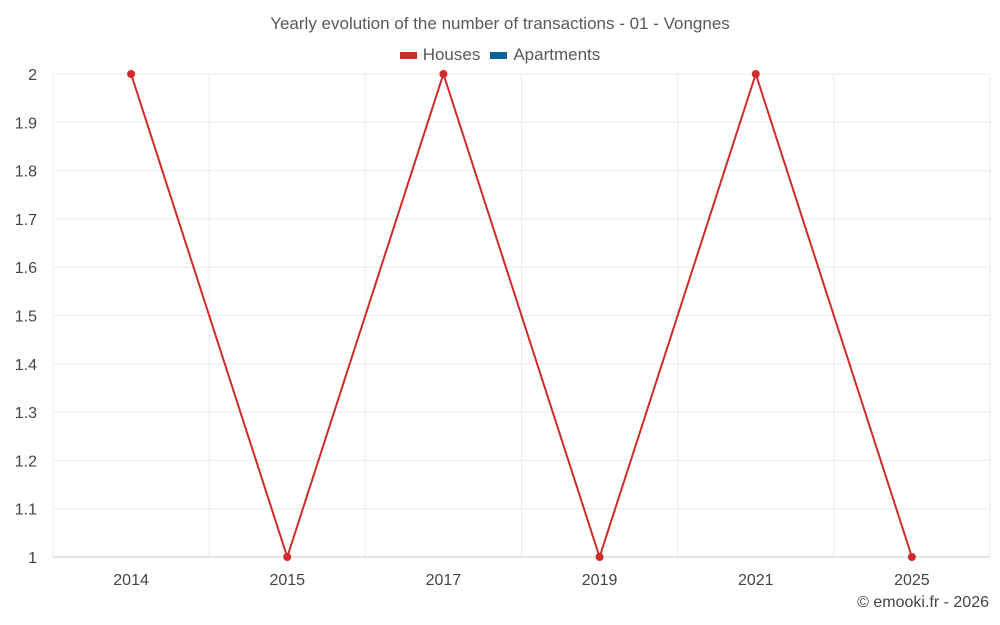 This screenshot has width=1000, height=625. What do you see at coordinates (912, 580) in the screenshot?
I see `x-tick-label: 2025` at bounding box center [912, 580].